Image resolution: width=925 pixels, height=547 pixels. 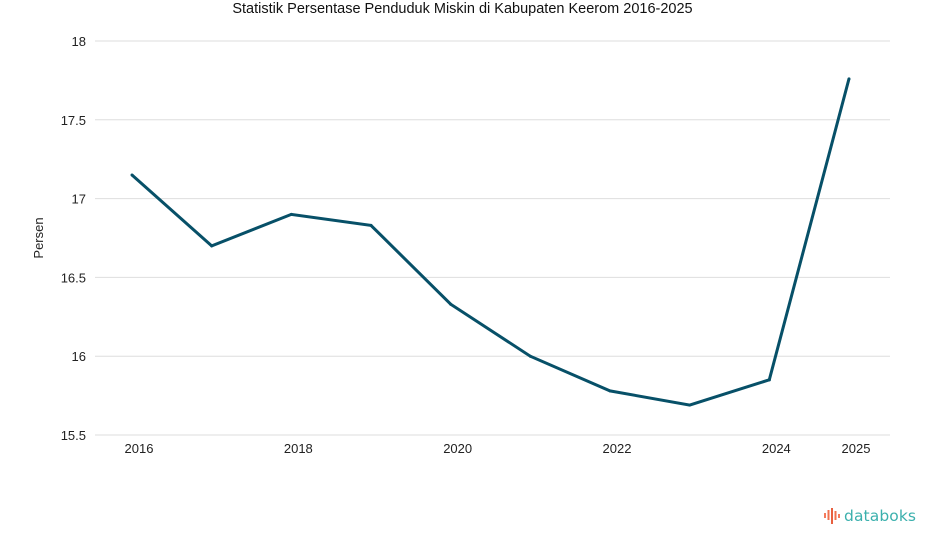 What do you see at coordinates (610, 391) in the screenshot?
I see `data-point: 2022: 15.78` at bounding box center [610, 391].